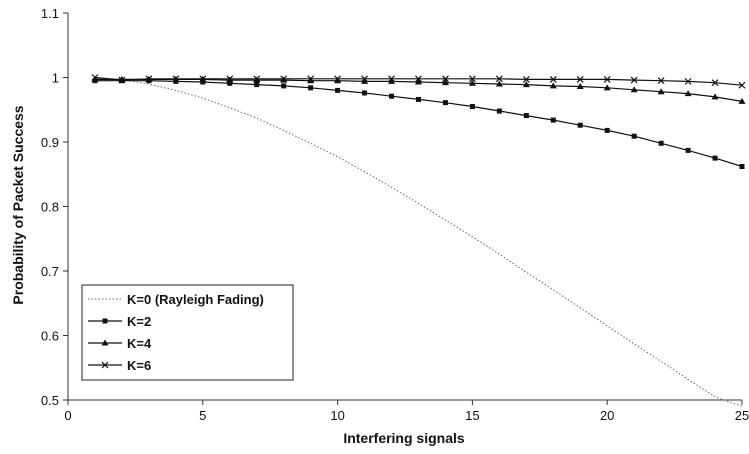 The image size is (749, 454). What do you see at coordinates (50, 400) in the screenshot?
I see `y-tick-label: 0.5` at bounding box center [50, 400].